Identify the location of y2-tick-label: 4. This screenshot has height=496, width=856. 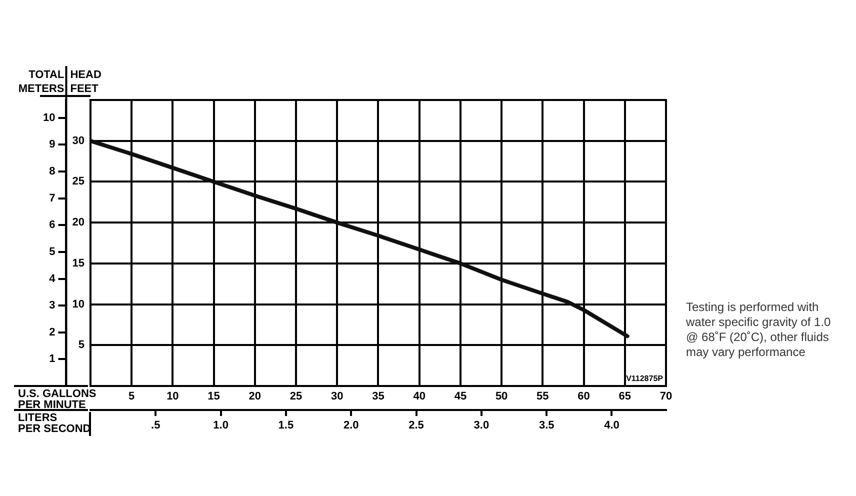
(52, 278).